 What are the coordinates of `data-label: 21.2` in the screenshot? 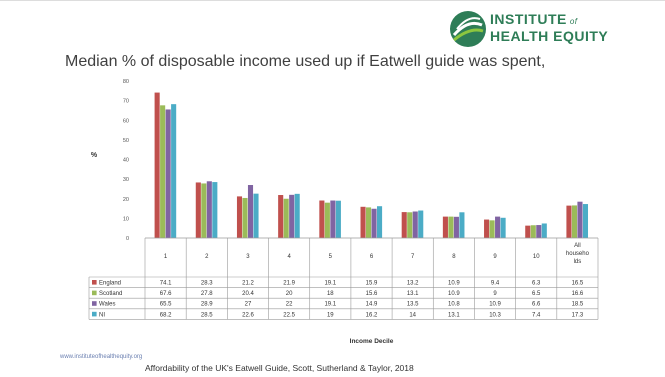 It's located at (248, 284).